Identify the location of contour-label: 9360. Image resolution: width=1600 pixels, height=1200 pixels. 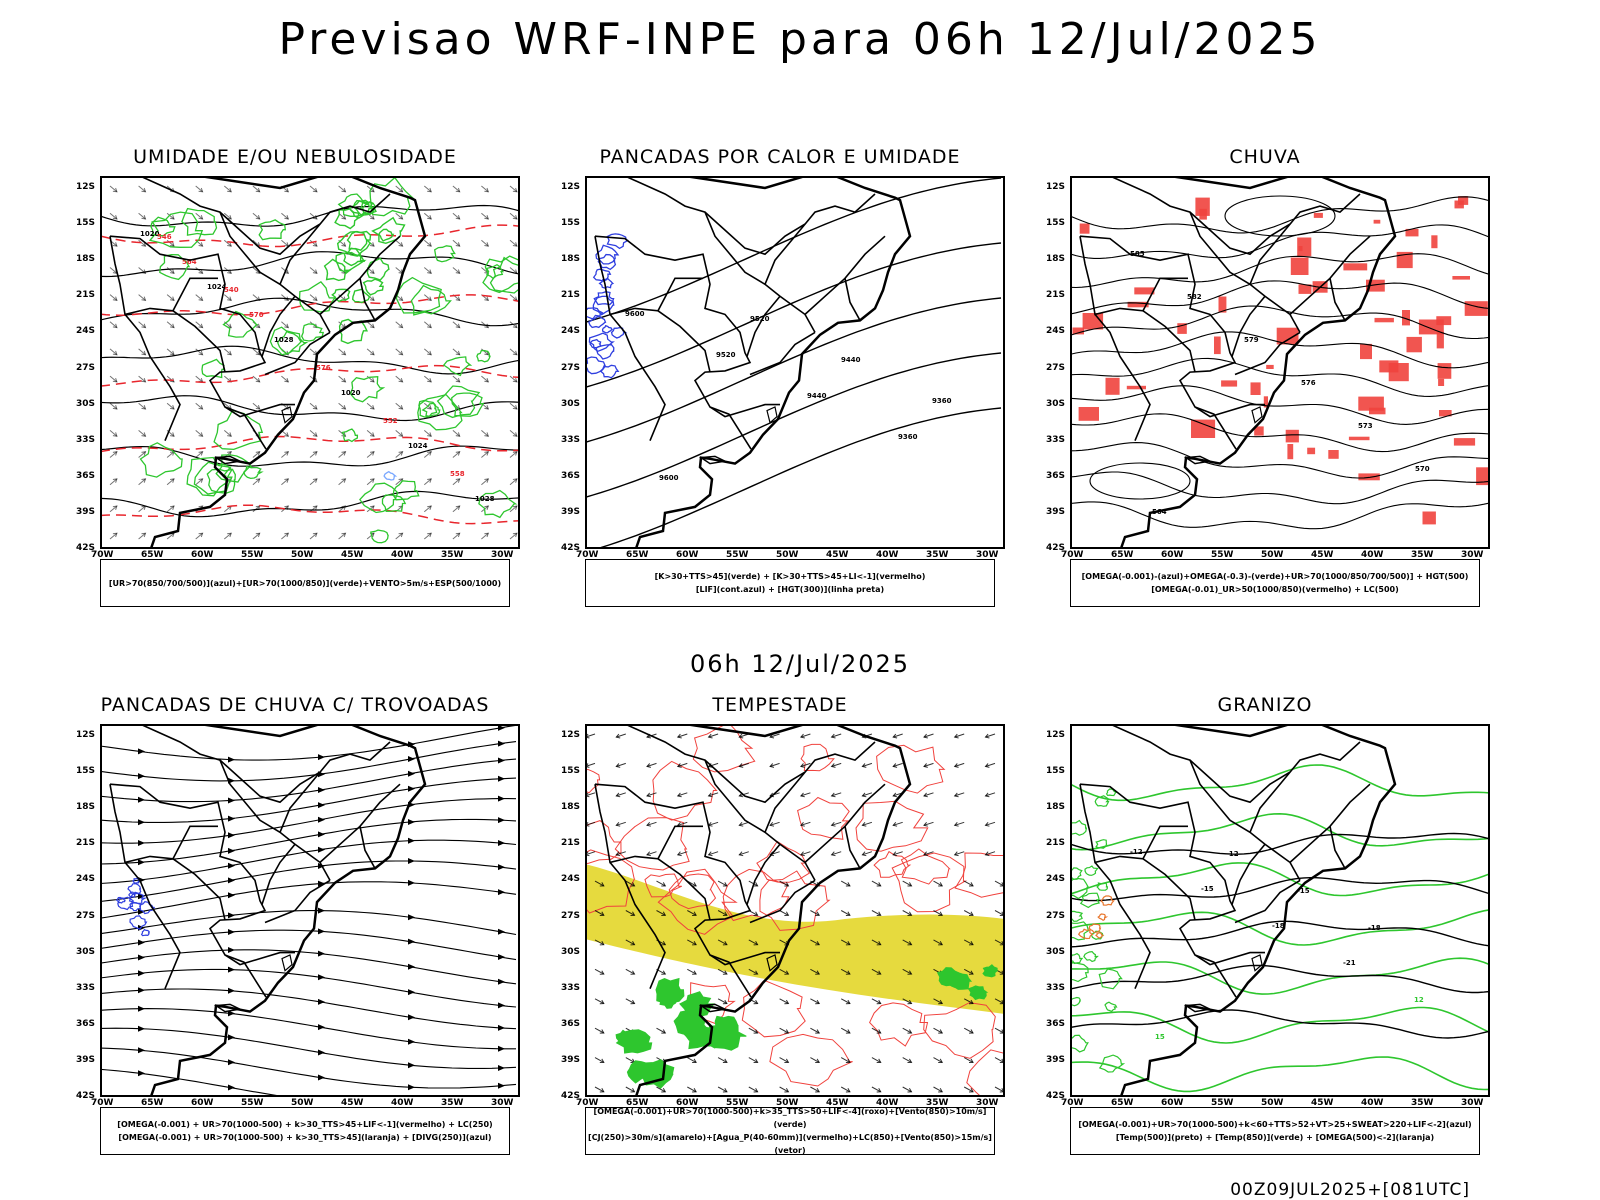
(942, 401).